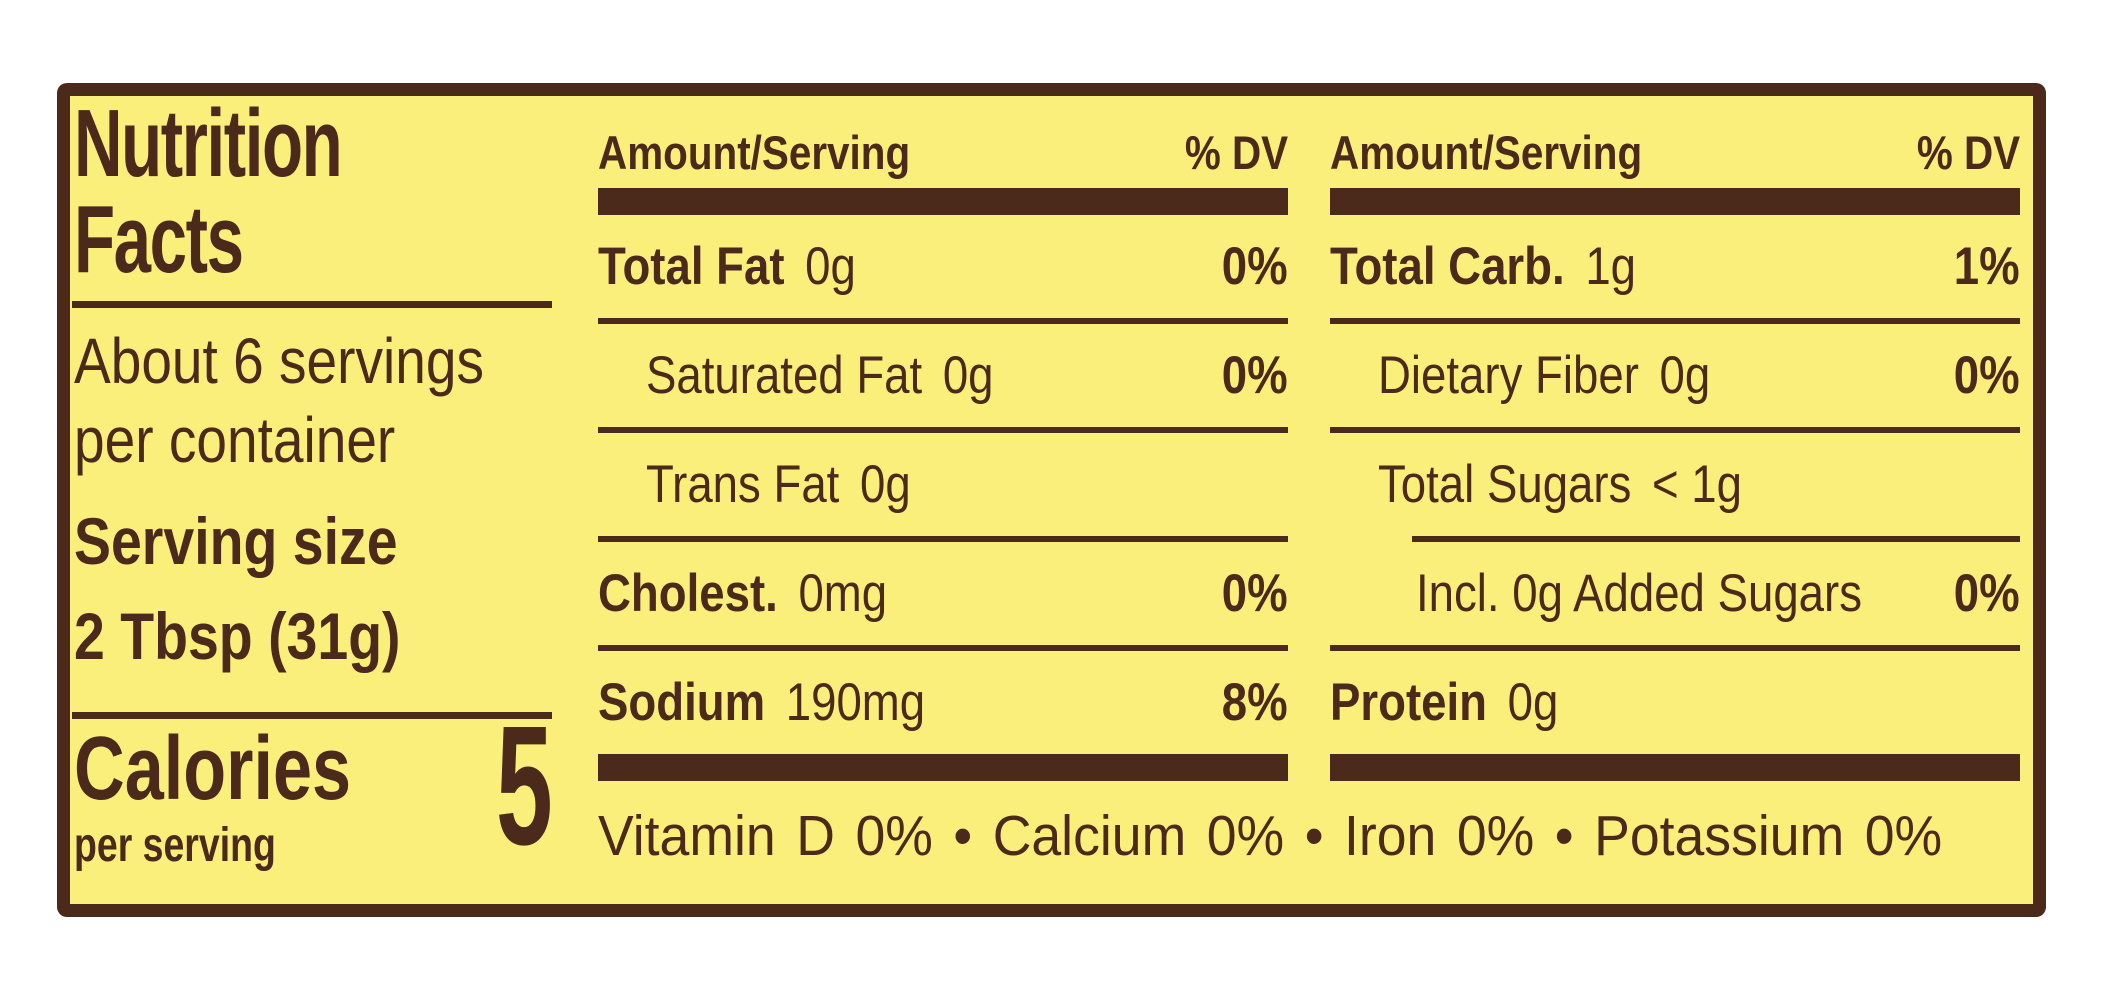 This screenshot has height=1000, width=2104. Describe the element at coordinates (691, 266) in the screenshot. I see `nutrient-name: Total Fat` at that location.